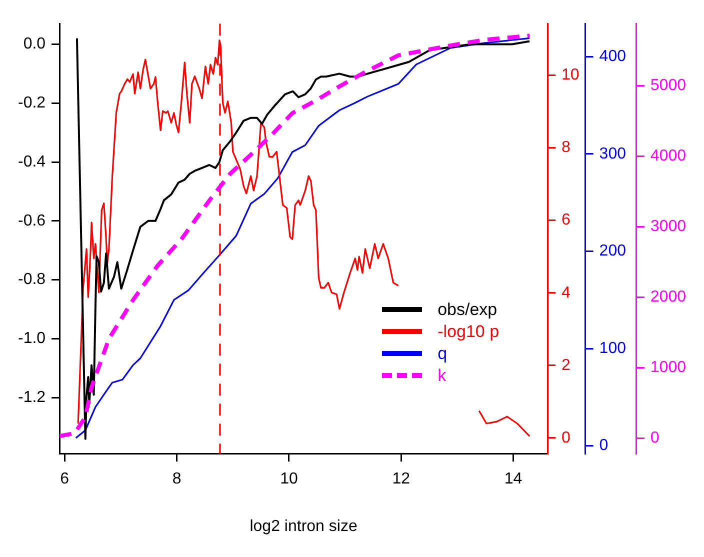  What do you see at coordinates (32, 279) in the screenshot?
I see `y-tick-label: -0.8` at bounding box center [32, 279].